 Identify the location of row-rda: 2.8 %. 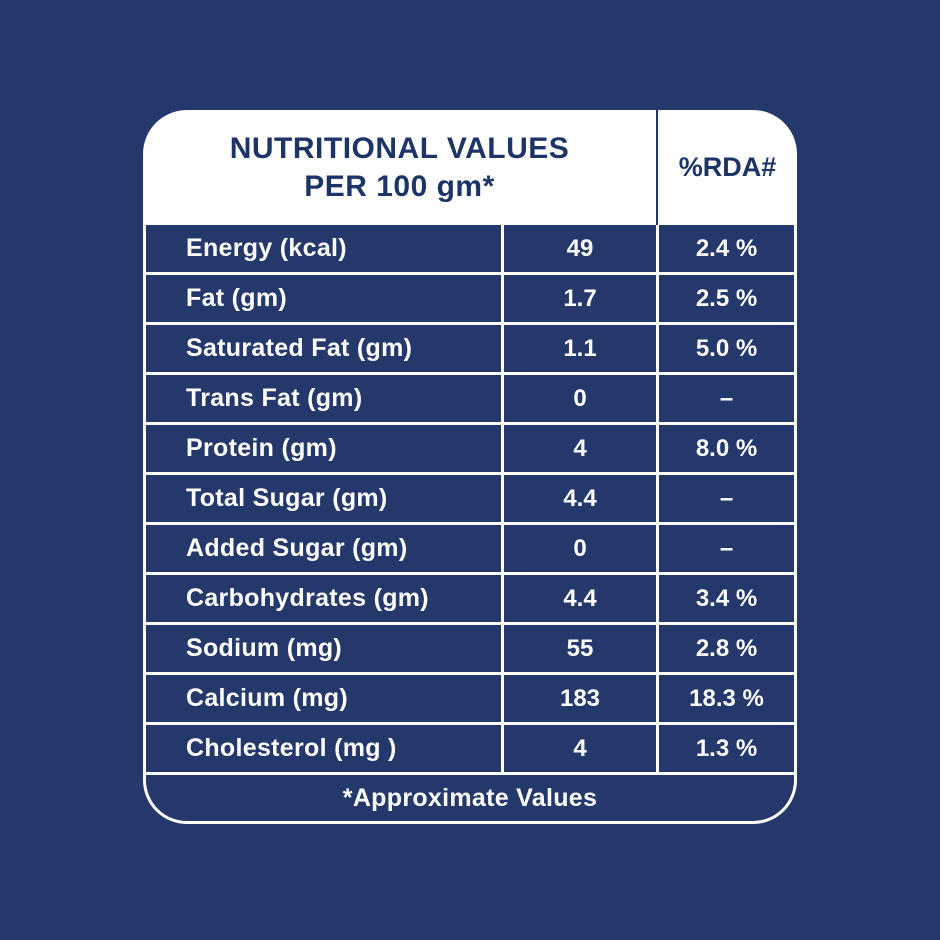
(726, 648).